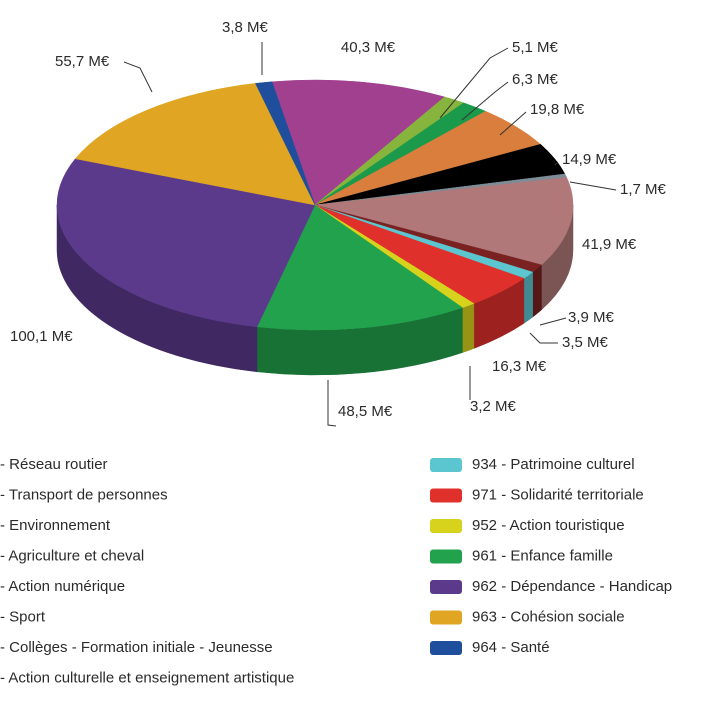 This screenshot has height=723, width=704. Describe the element at coordinates (23, 616) in the screenshot. I see `legend-label: - Sport` at that location.